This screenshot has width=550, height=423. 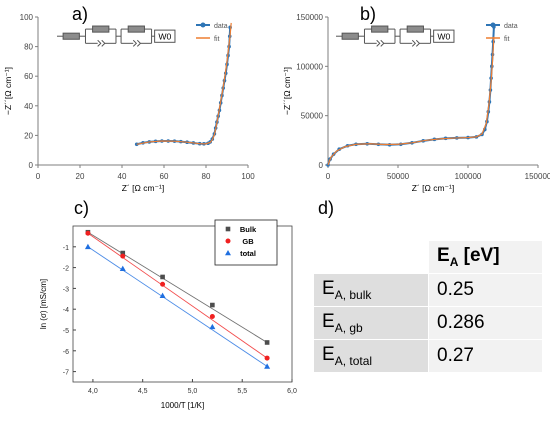 I want to click on legend-marker-gb, so click(x=228, y=241).